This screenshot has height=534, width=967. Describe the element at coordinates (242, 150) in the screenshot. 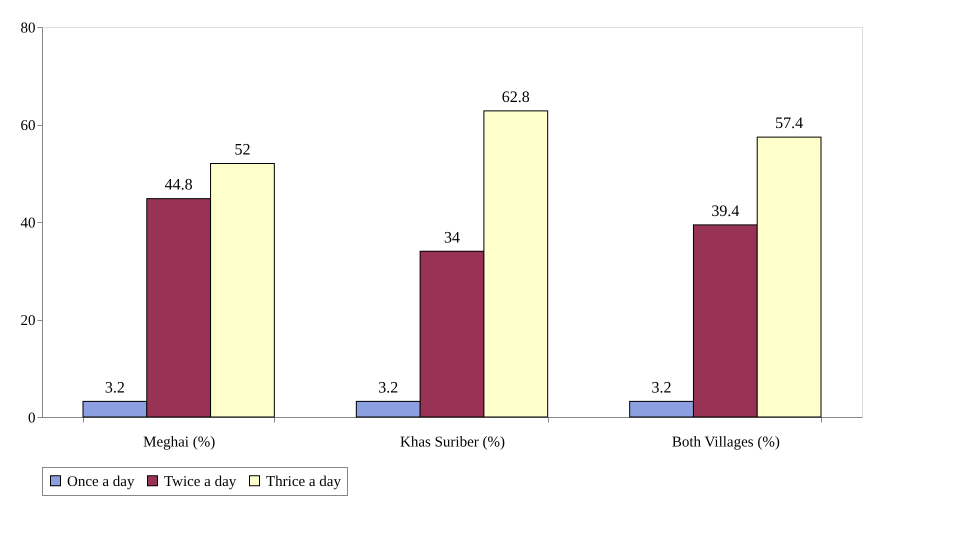

I see `data-label: 52` at that location.